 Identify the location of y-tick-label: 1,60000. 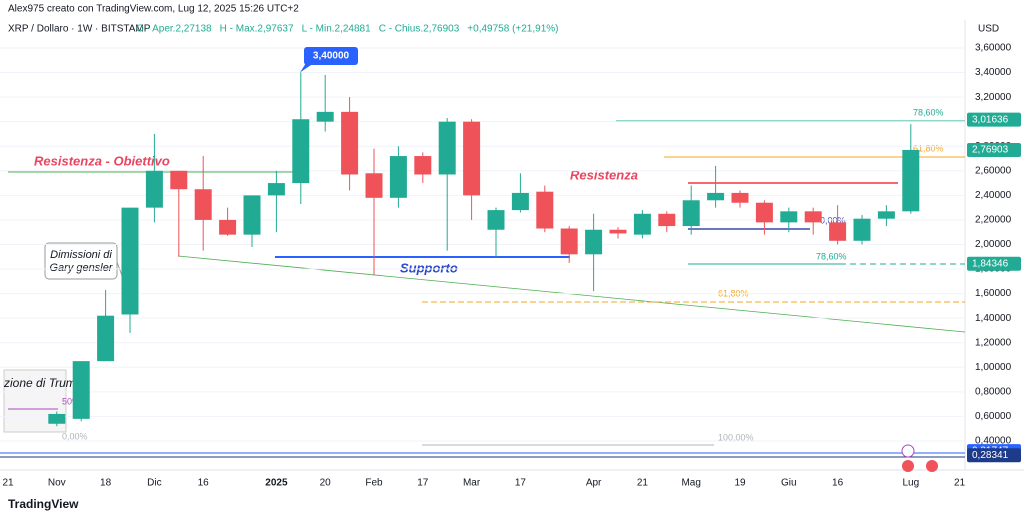
(993, 293).